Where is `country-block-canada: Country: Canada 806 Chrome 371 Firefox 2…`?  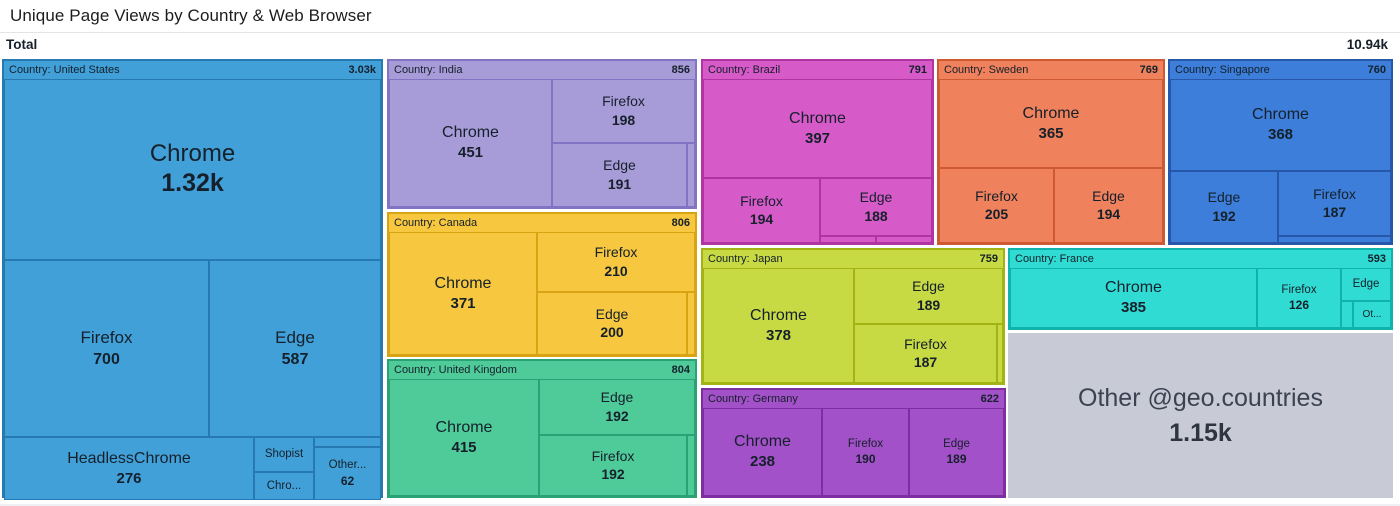
country-block-canada: Country: Canada 806 Chrome 371 Firefox 2… is located at coordinates (542, 284).